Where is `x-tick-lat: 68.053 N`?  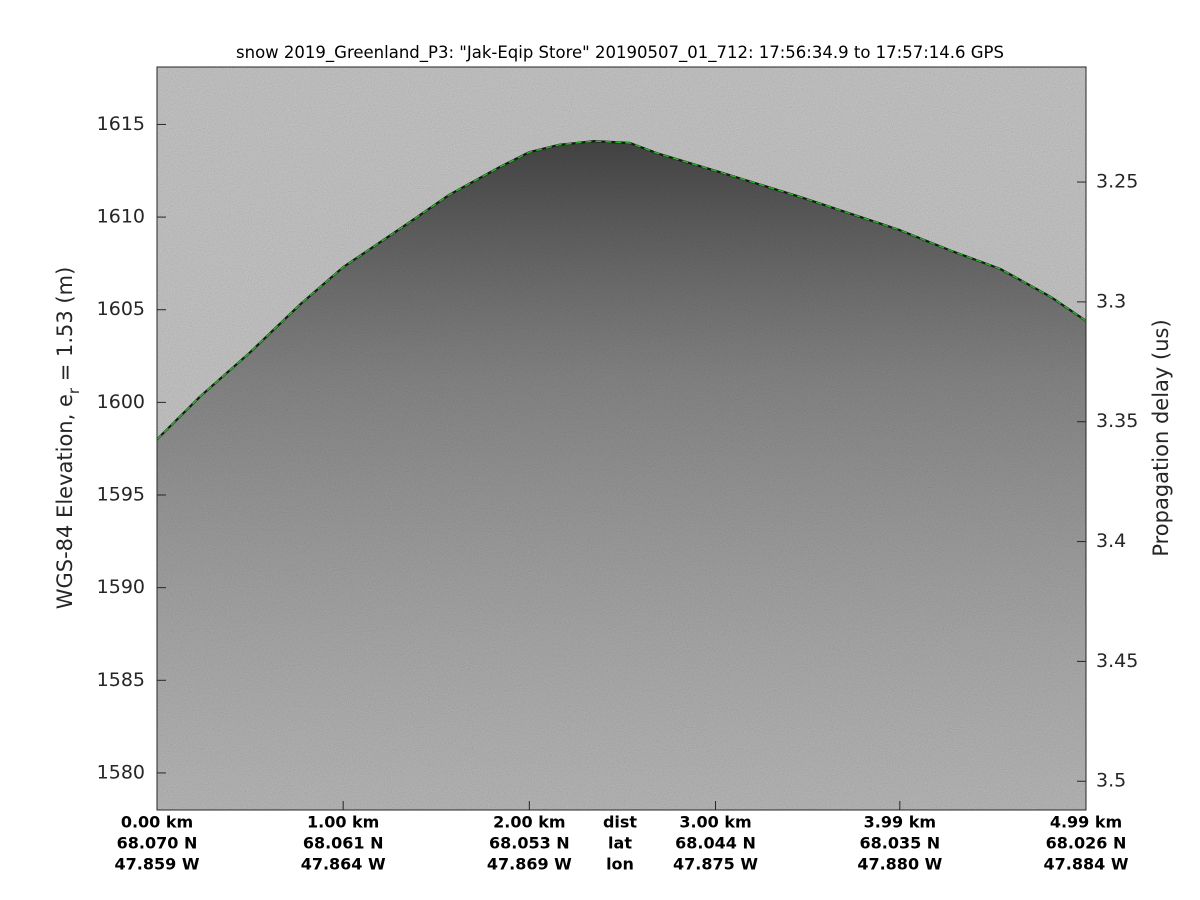 x-tick-lat: 68.053 N is located at coordinates (529, 843).